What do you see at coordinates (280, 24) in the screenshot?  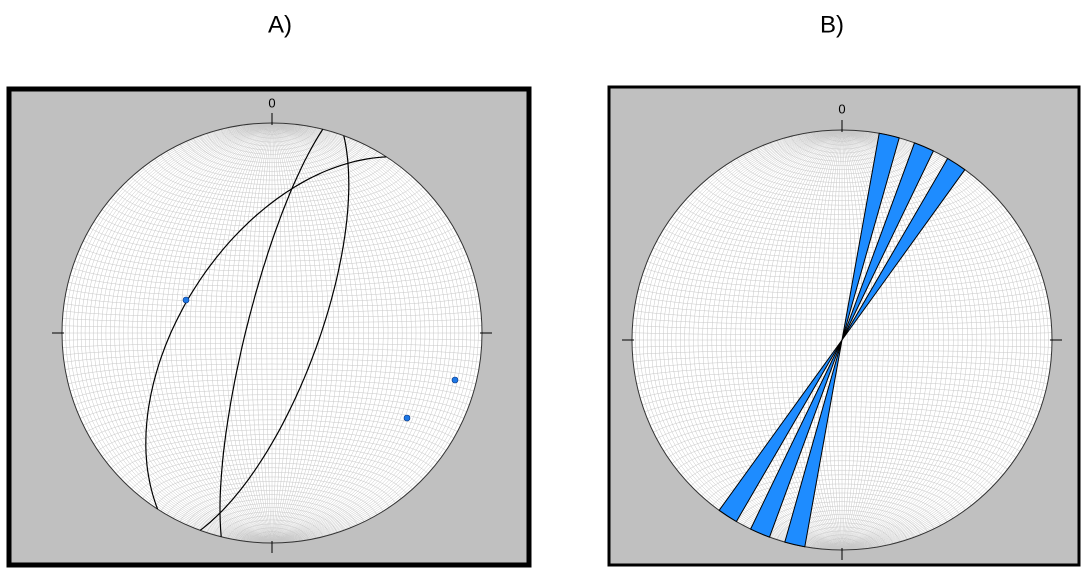 I see `panel-label: A)` at bounding box center [280, 24].